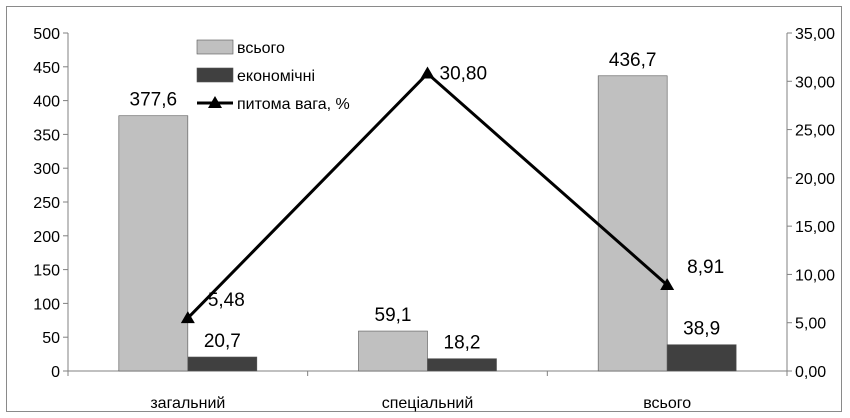 The width and height of the screenshot is (850, 418). What do you see at coordinates (633, 60) in the screenshot?
I see `data-label: 436,7` at bounding box center [633, 60].